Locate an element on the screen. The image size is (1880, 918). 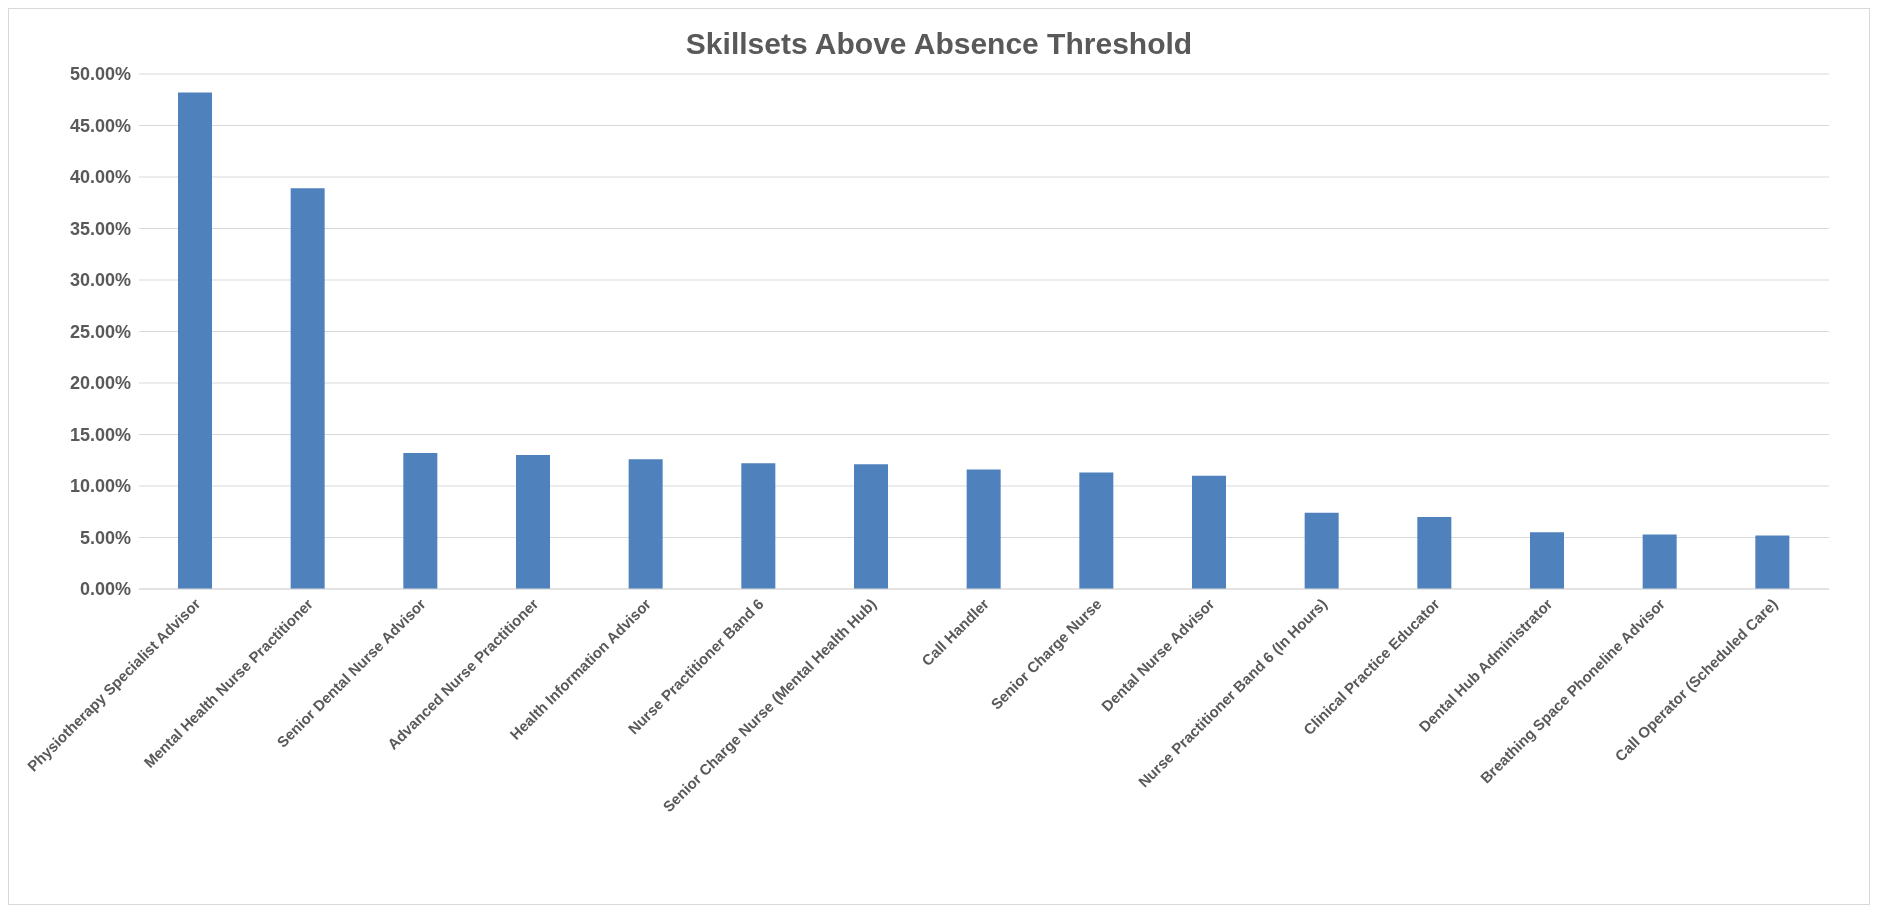
y-tick-label: 50.00% is located at coordinates (100, 74).